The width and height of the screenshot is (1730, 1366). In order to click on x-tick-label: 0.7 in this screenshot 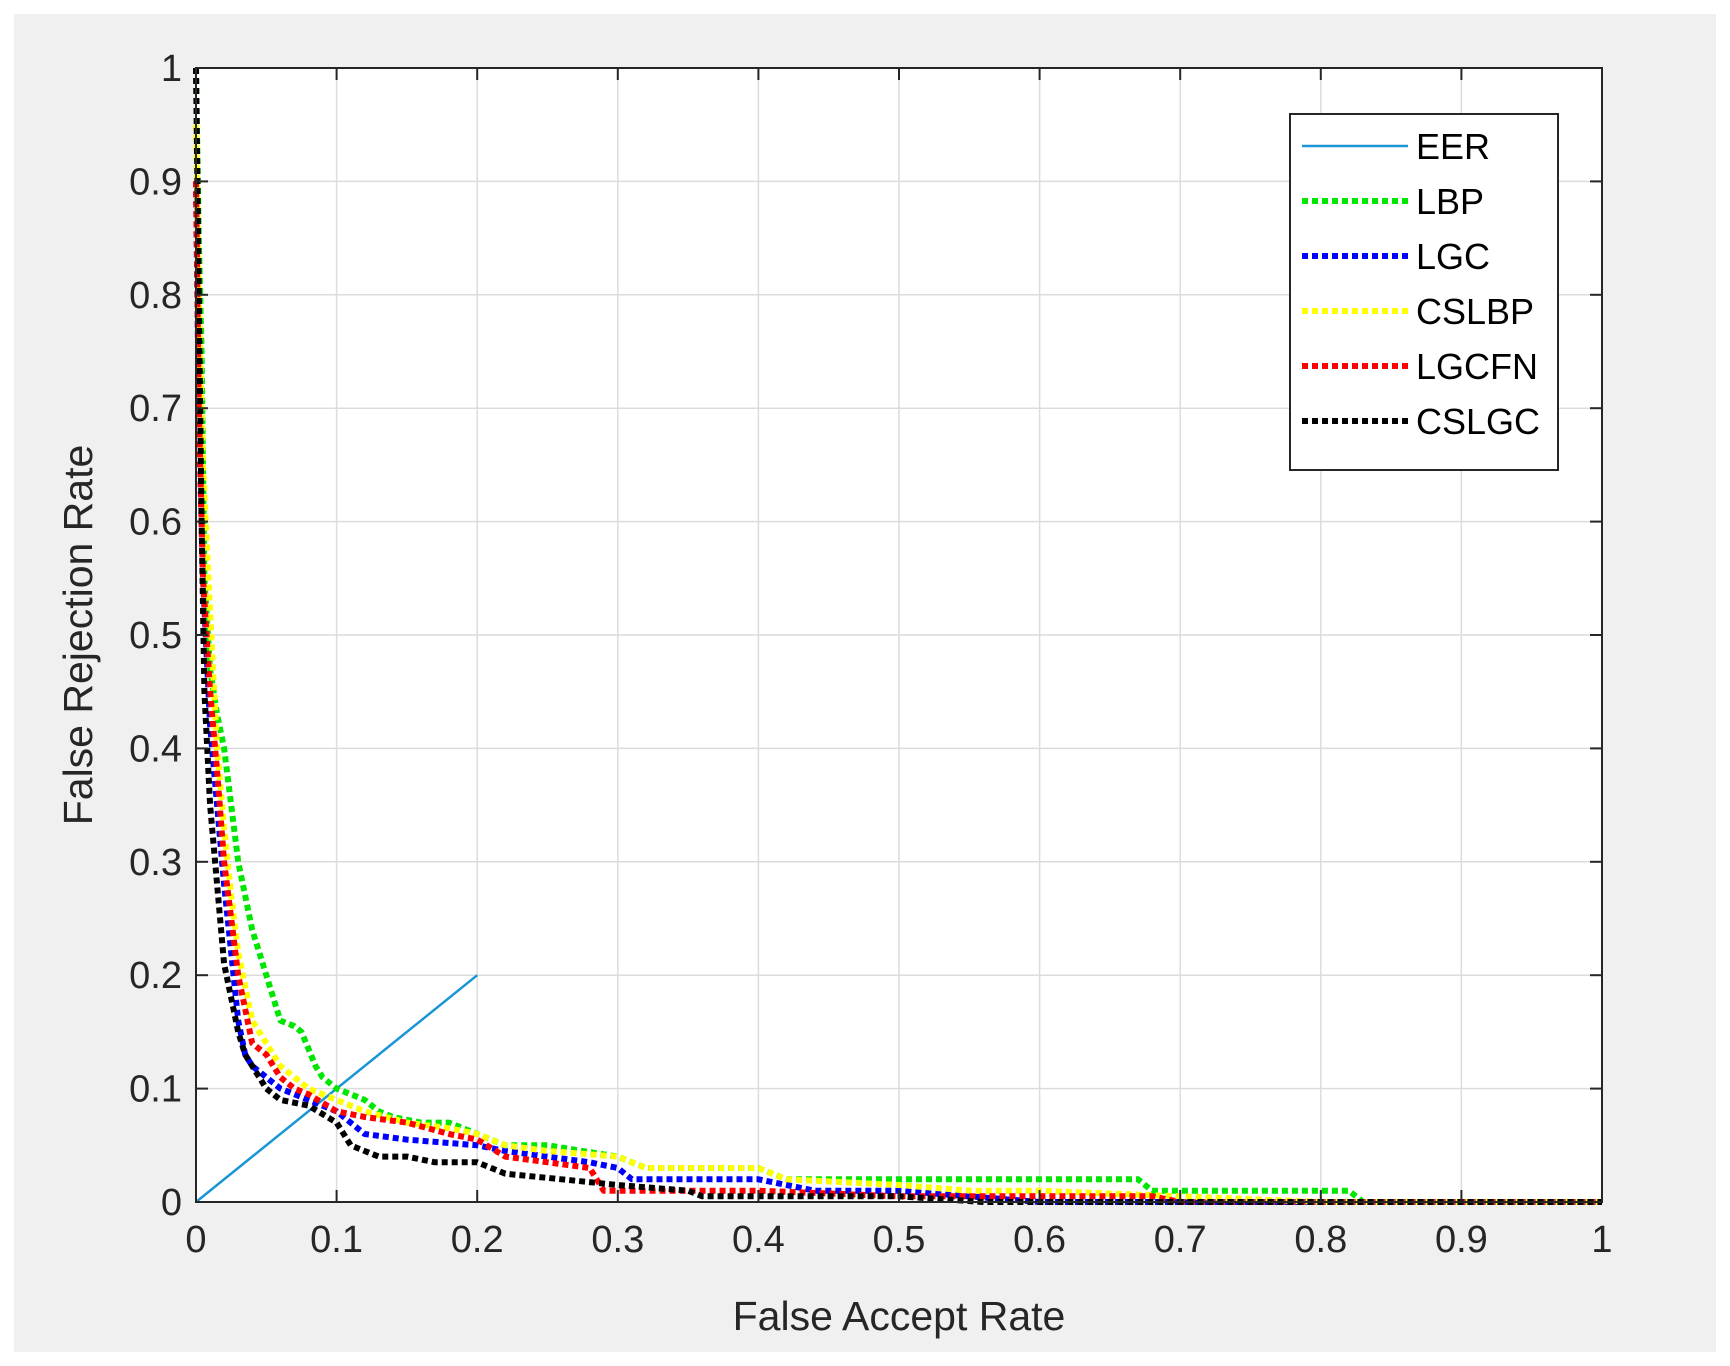, I will do `click(1180, 1240)`.